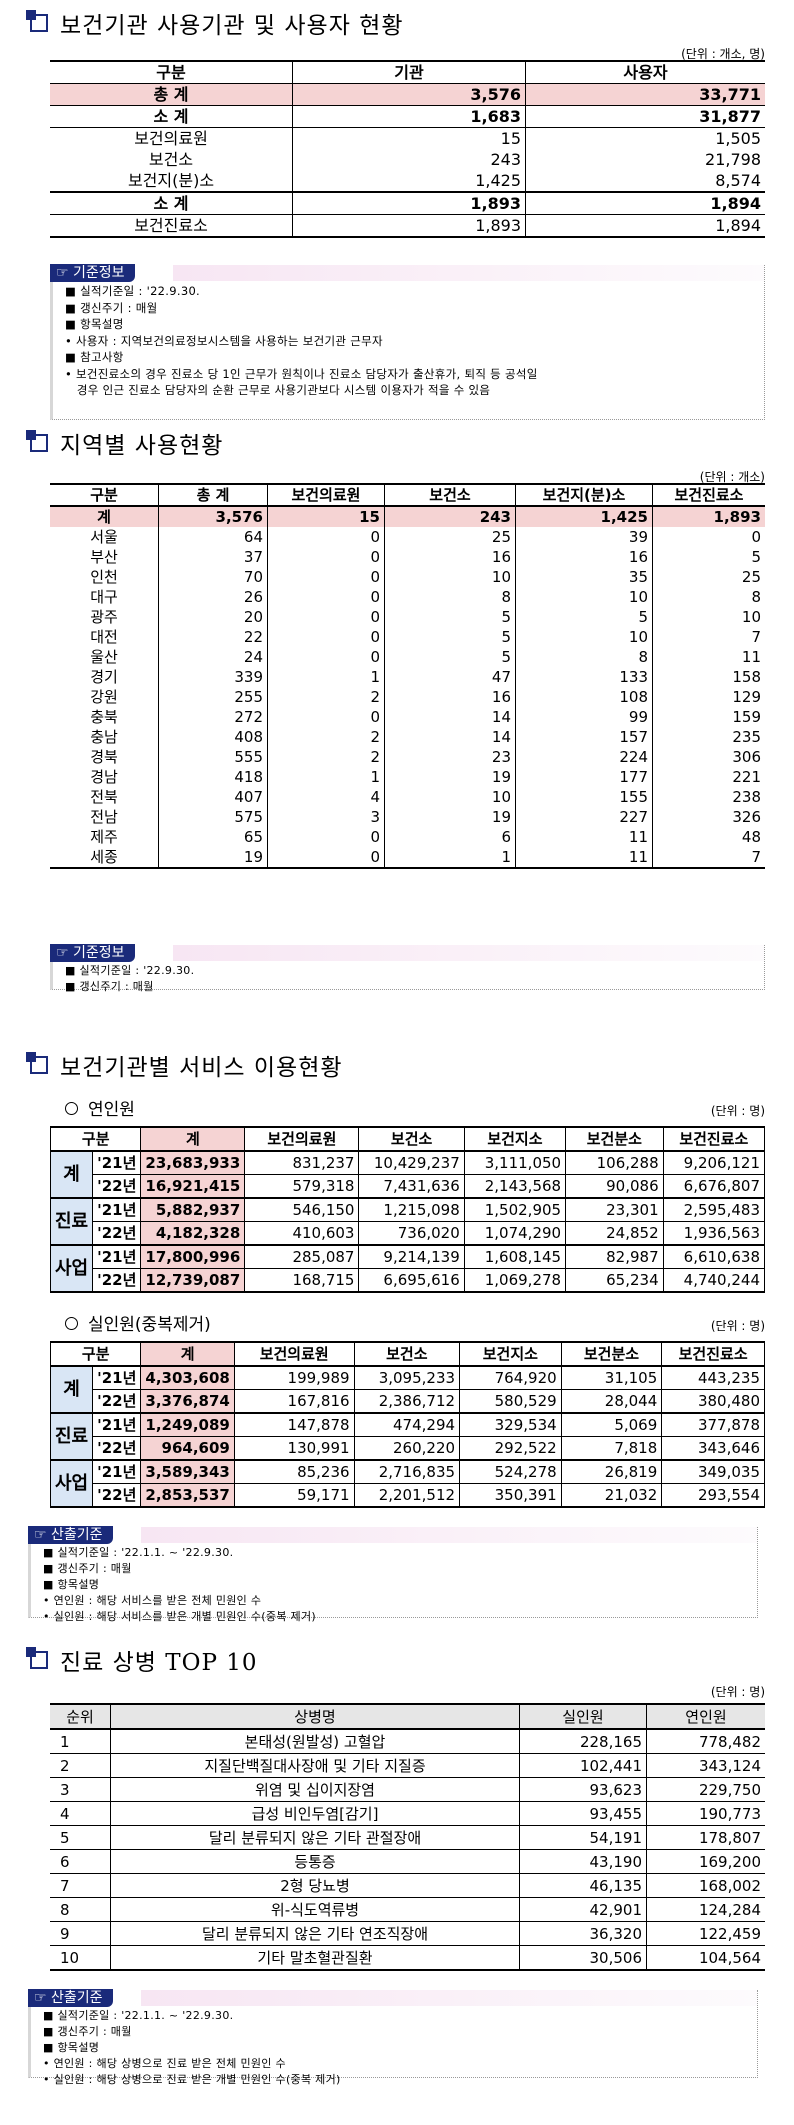  What do you see at coordinates (713, 1401) in the screenshot?
I see `cell-value: 380,480` at bounding box center [713, 1401].